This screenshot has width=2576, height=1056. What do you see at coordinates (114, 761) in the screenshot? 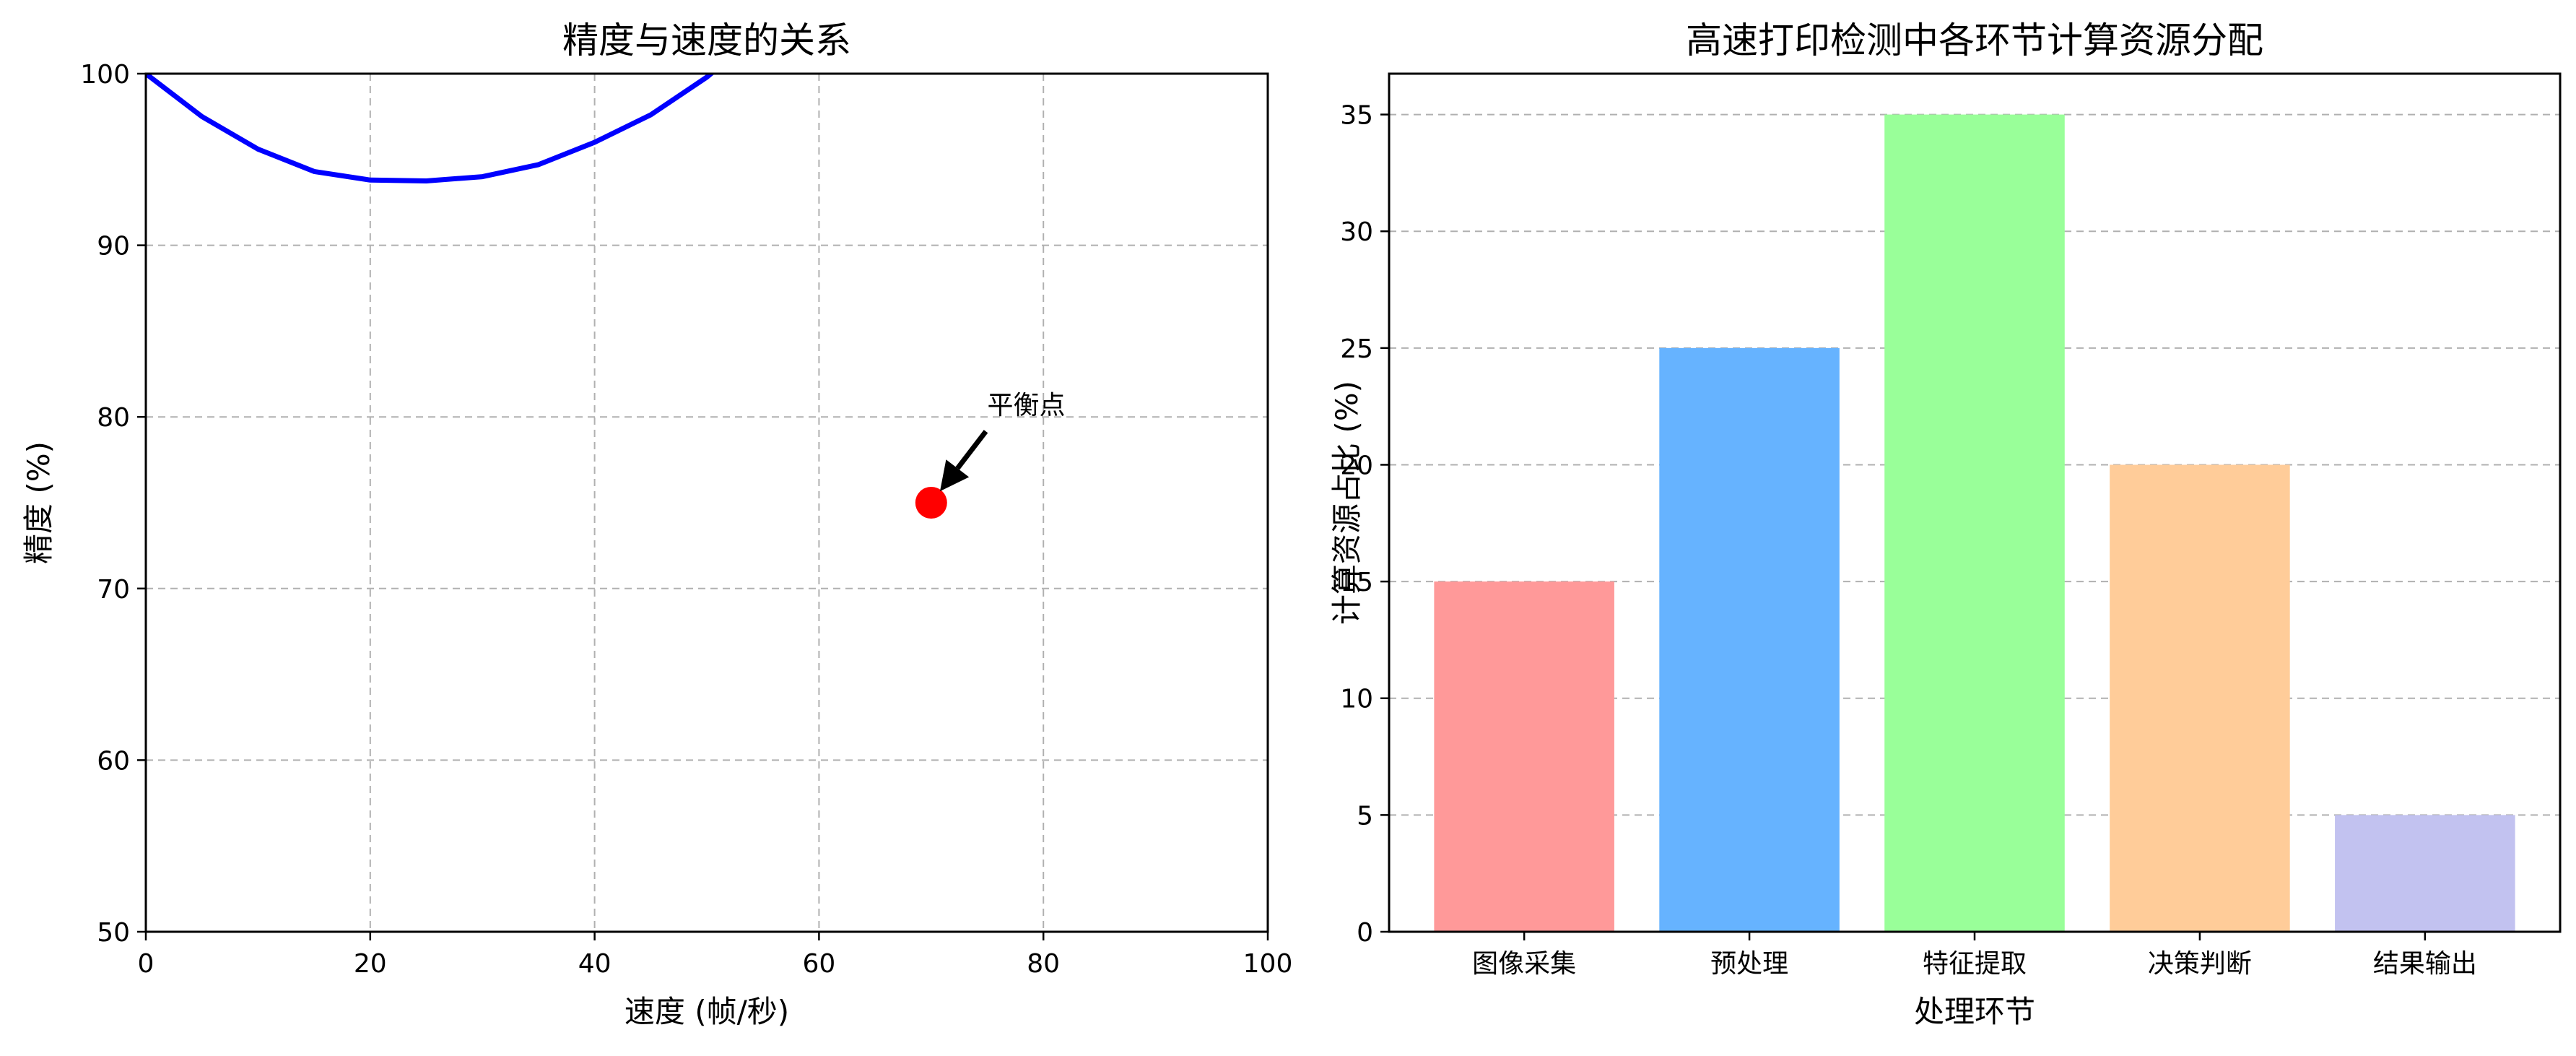
I see `left-y-tick-label: 60` at bounding box center [114, 761].